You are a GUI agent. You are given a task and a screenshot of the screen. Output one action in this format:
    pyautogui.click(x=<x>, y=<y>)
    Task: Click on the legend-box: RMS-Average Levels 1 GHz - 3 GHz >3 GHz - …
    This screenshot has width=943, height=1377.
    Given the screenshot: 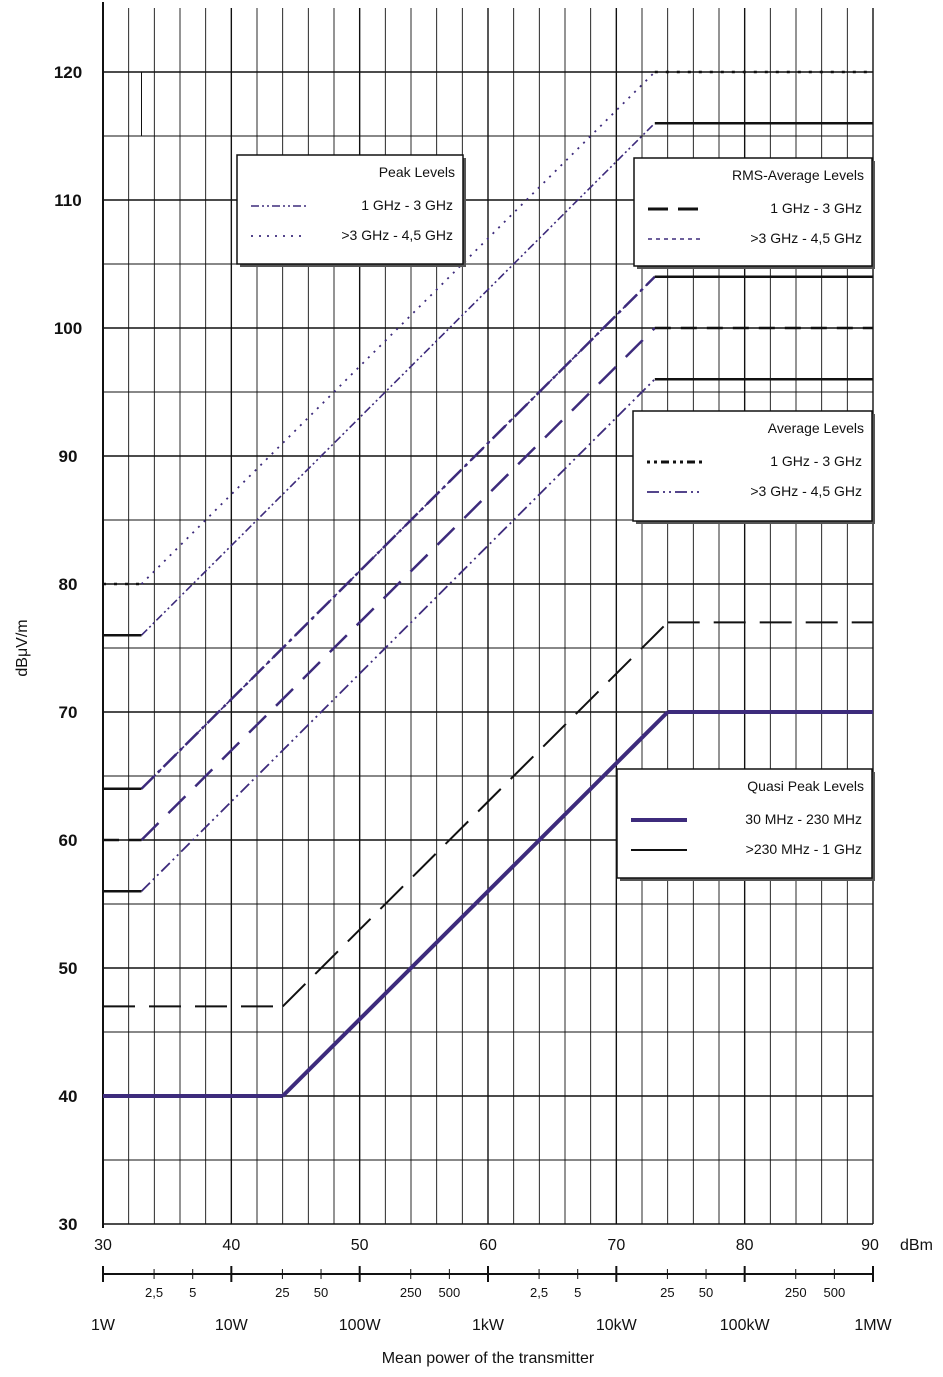 What is the action you would take?
    pyautogui.click(x=754, y=213)
    